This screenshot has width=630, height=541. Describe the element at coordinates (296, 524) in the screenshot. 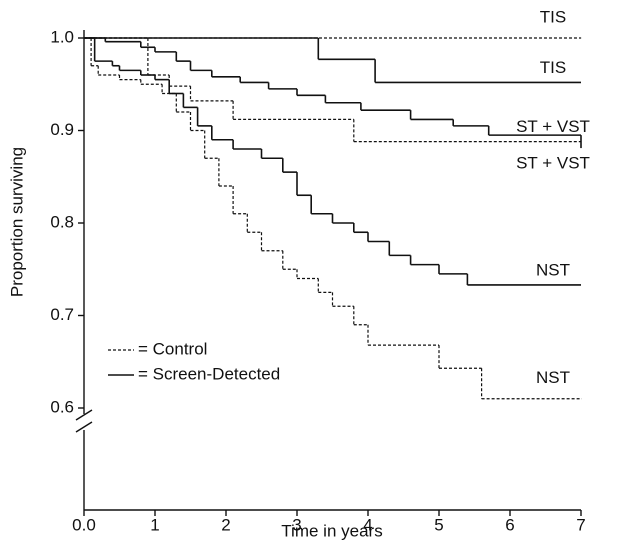

I see `x-tick-label: 3` at that location.